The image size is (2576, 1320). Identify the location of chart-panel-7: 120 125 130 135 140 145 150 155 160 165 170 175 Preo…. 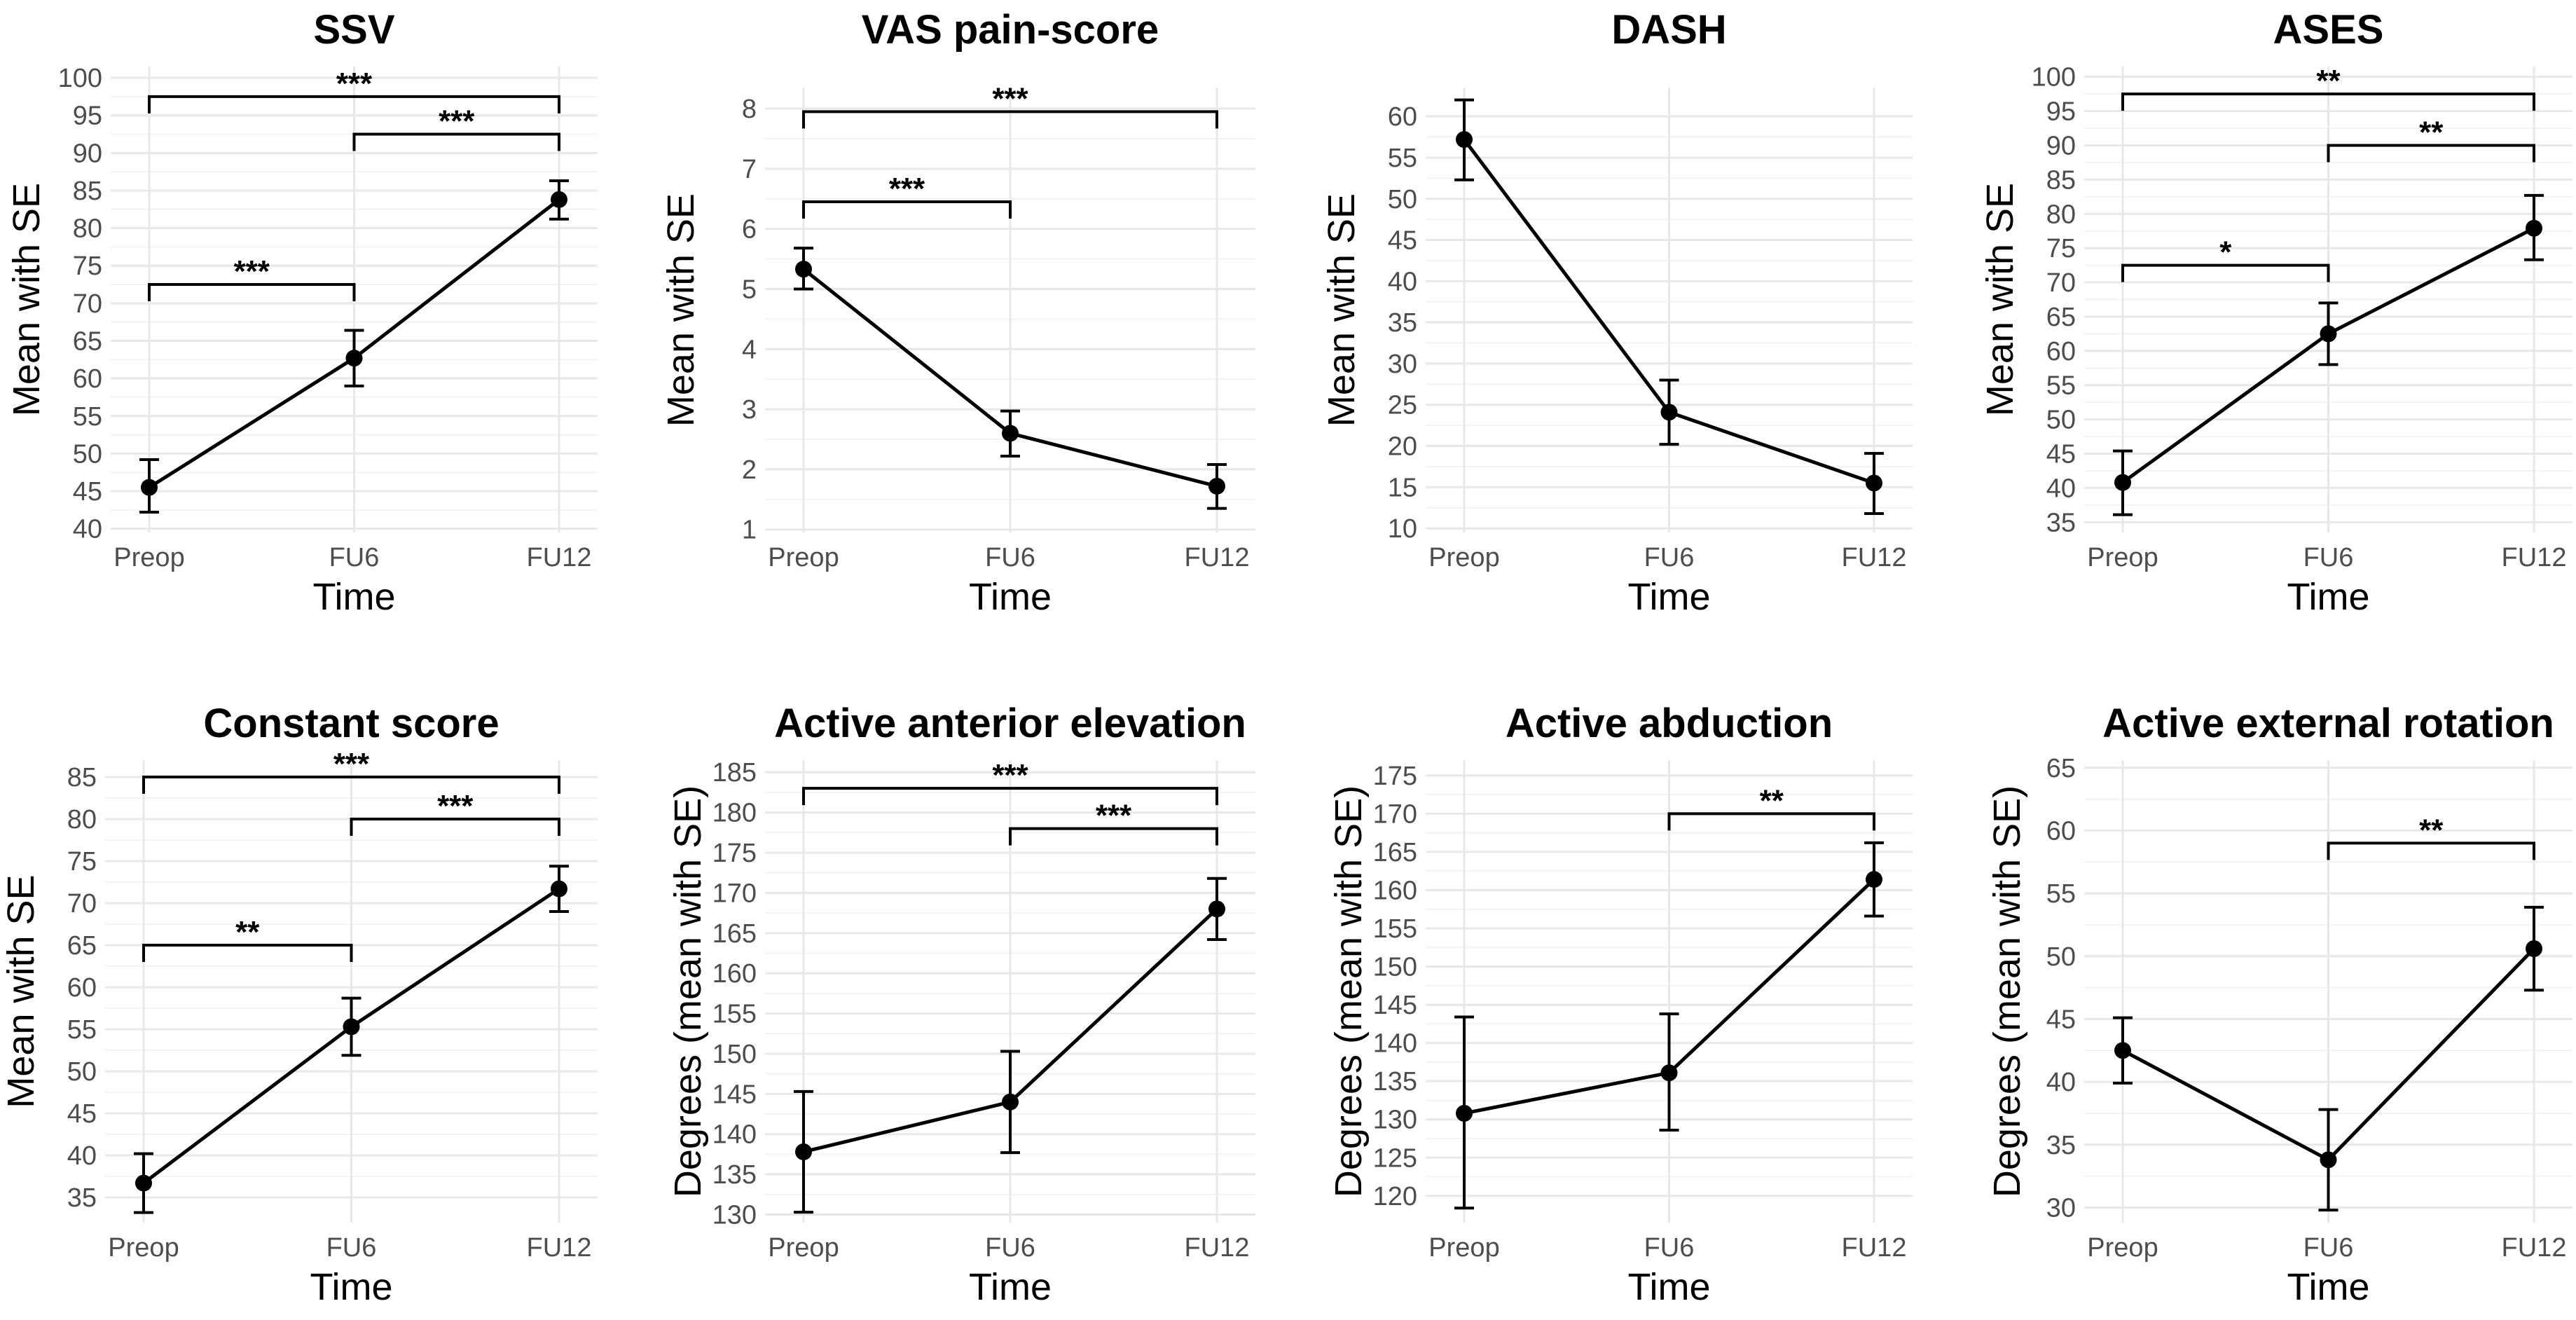
(1620, 1004).